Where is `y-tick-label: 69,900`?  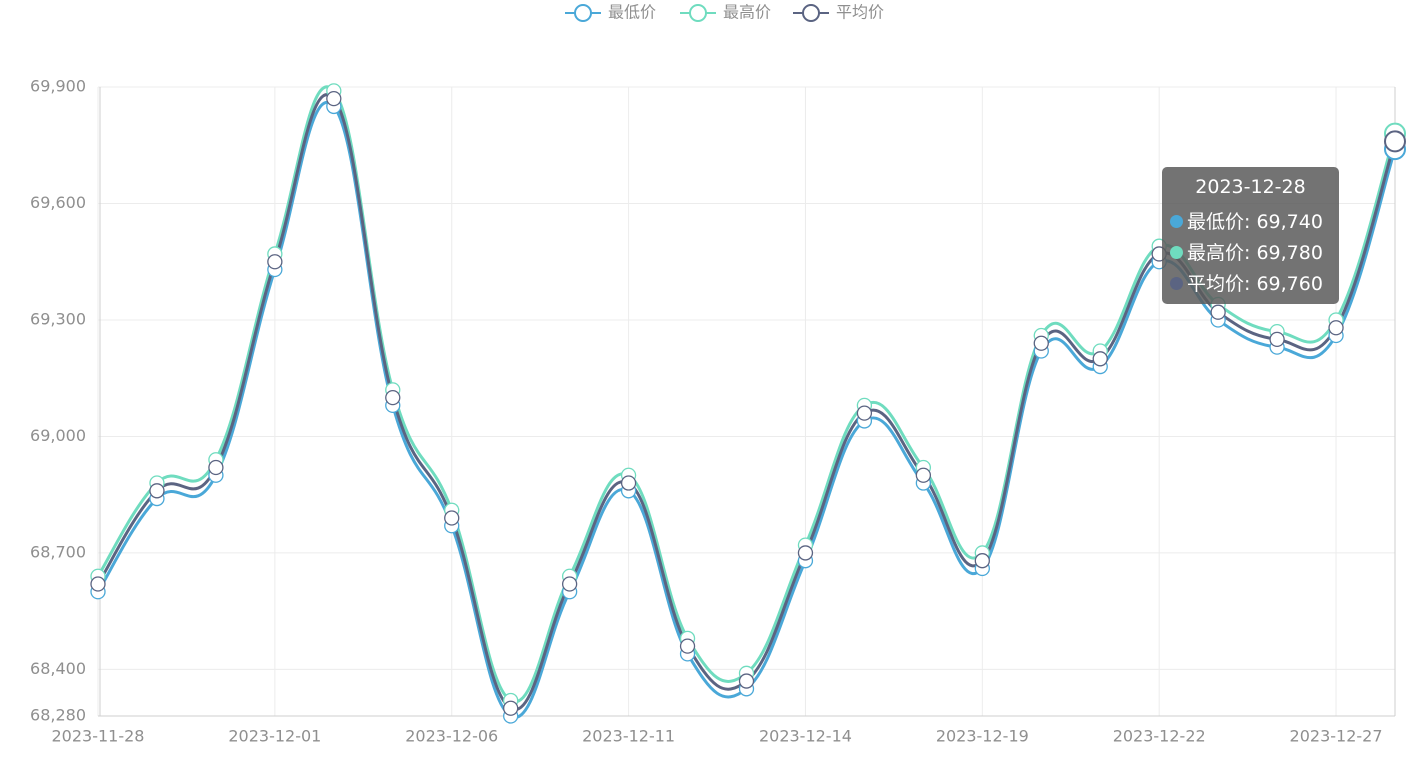 y-tick-label: 69,900 is located at coordinates (58, 86).